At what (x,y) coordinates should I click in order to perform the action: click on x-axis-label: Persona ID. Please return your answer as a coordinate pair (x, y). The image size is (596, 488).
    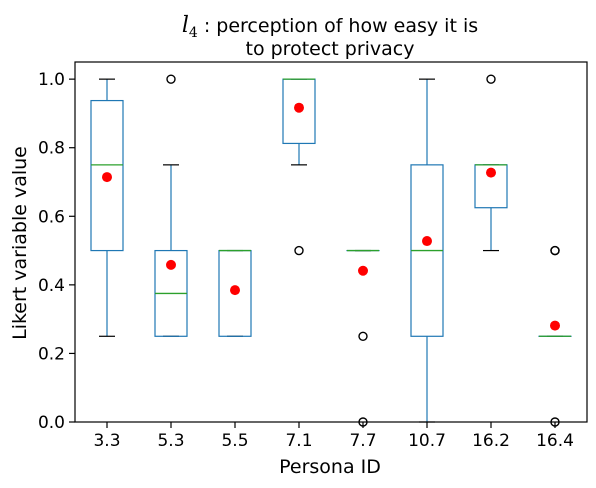
    Looking at the image, I should click on (330, 467).